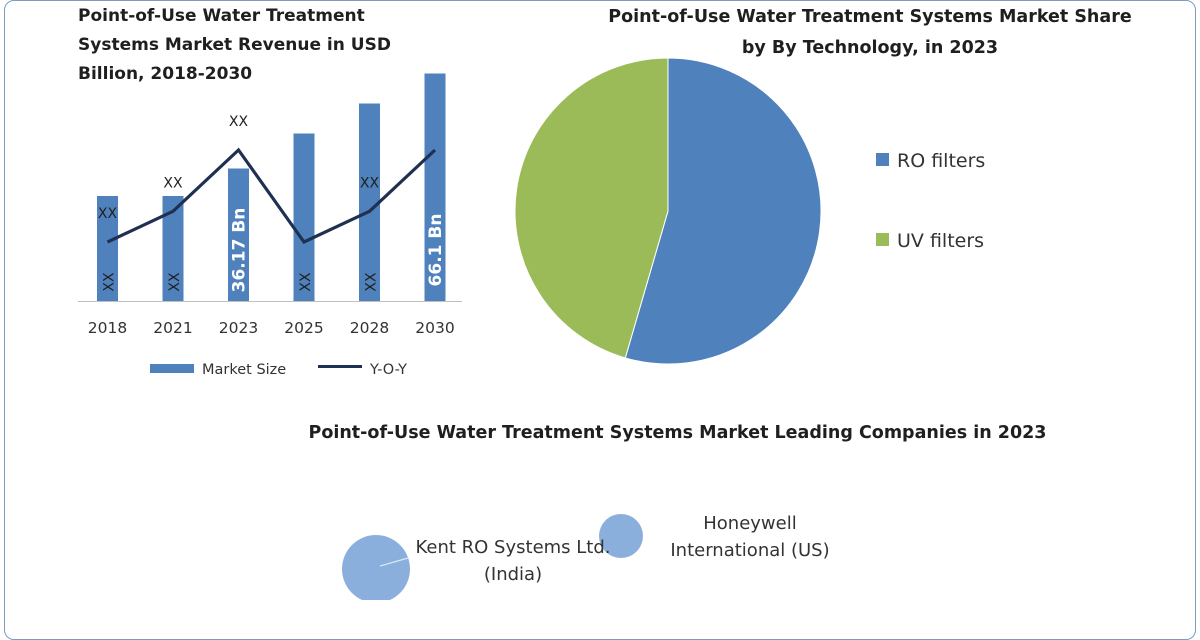  Describe the element at coordinates (173, 248) in the screenshot. I see `bar-2021` at that location.